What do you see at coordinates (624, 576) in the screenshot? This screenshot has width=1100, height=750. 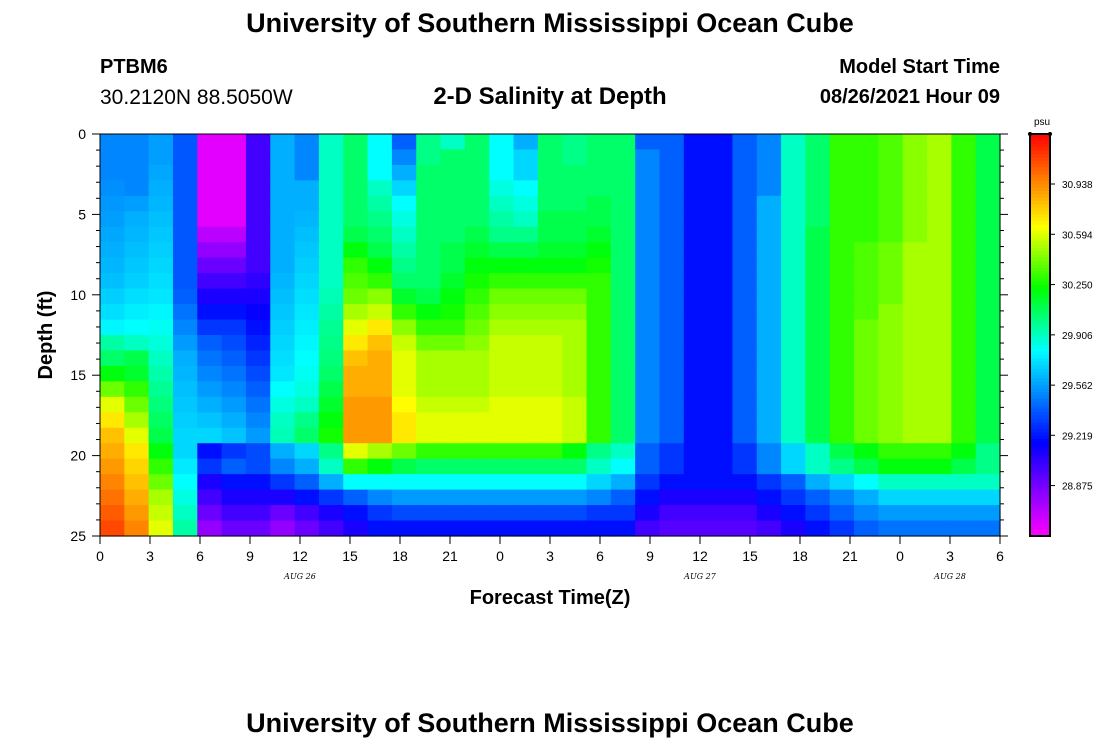 I see `date-labels: AUG 26 AUG 27 AUG 28` at bounding box center [624, 576].